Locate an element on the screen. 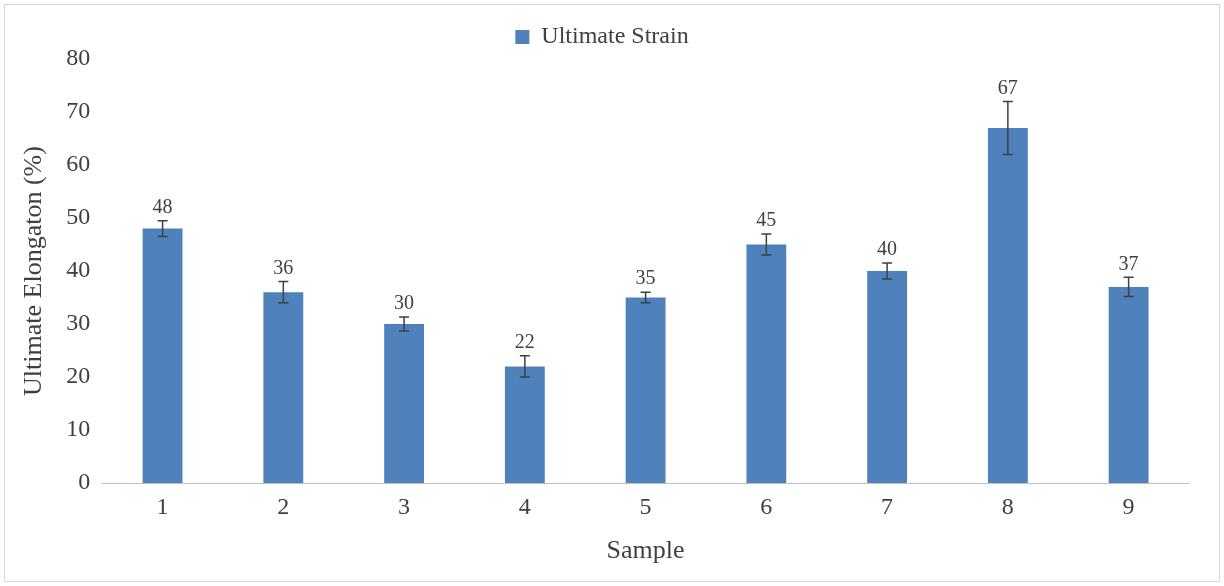 The height and width of the screenshot is (586, 1224). x-tick-label: 7 is located at coordinates (887, 505).